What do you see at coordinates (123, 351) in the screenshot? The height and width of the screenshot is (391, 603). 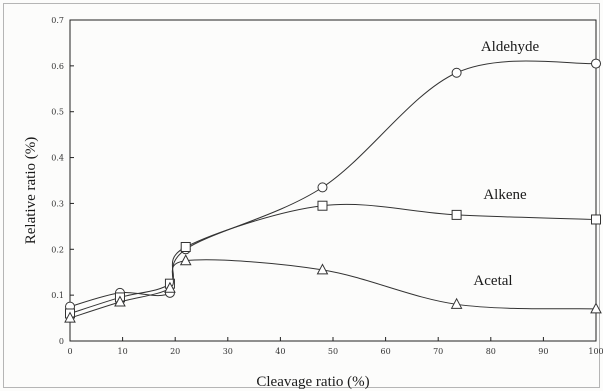 I see `x-tick-label: 10` at bounding box center [123, 351].